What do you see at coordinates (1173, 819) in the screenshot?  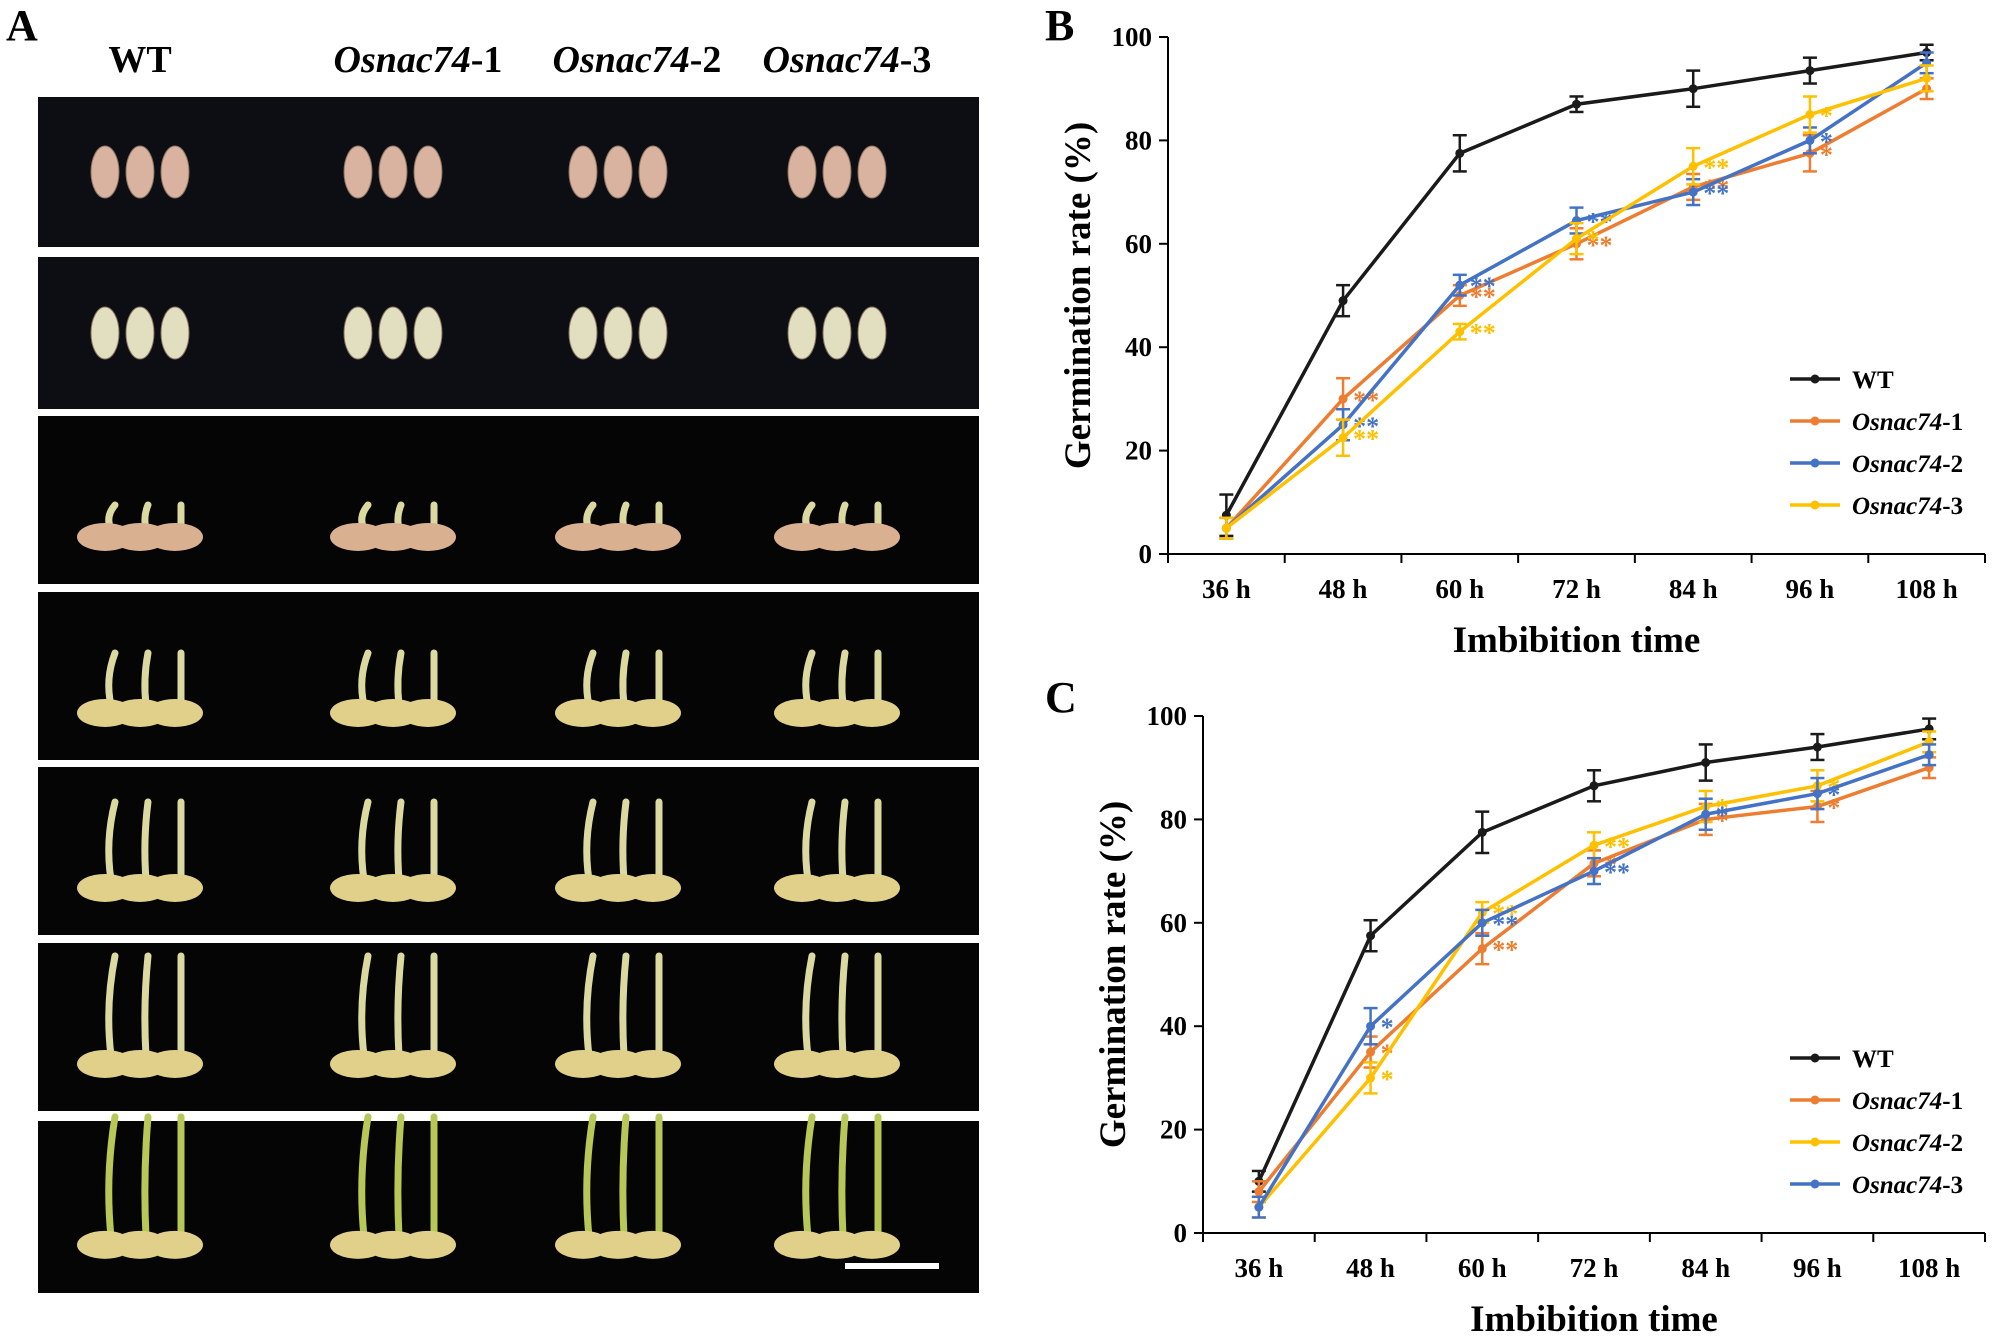 I see `y-tick-label: 80` at bounding box center [1173, 819].